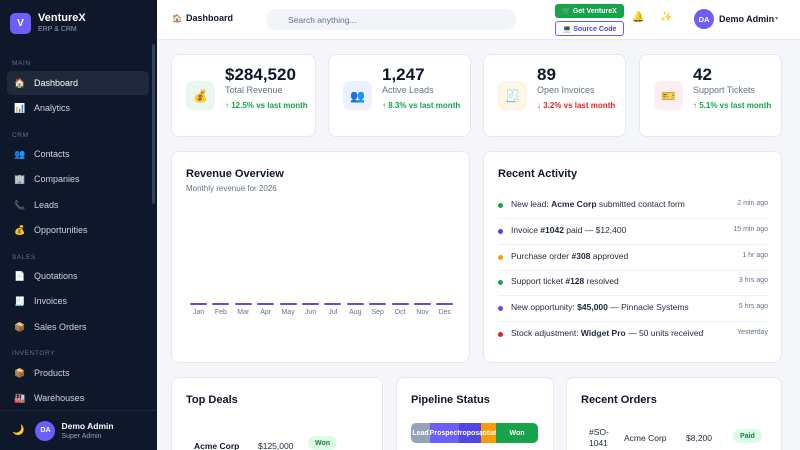  Describe the element at coordinates (633, 232) in the screenshot. I see `activity-item: Invoice #1042 paid — $12,400 15 min ago` at that location.